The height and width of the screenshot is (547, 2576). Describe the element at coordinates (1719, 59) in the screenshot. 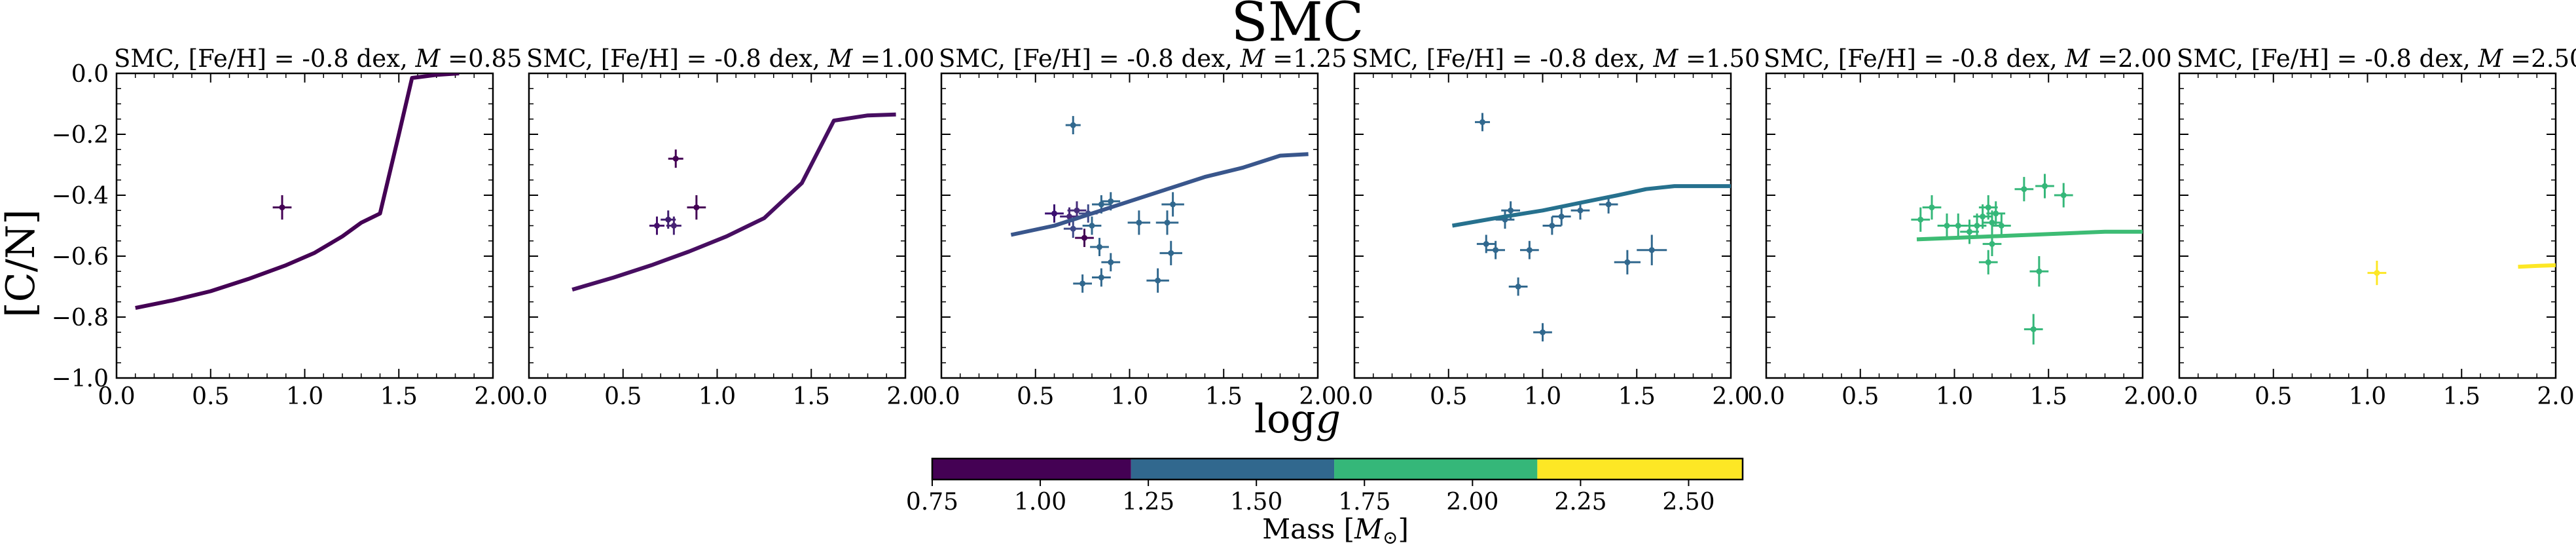

I see `panel-title-mass-value: =1.50` at that location.